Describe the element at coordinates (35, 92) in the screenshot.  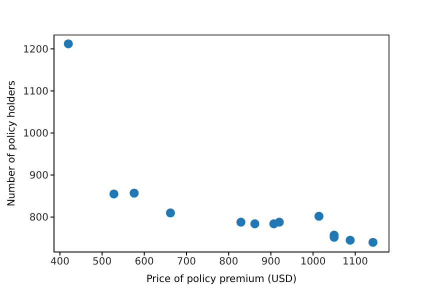
I see `y-tick-label: 1100` at that location.